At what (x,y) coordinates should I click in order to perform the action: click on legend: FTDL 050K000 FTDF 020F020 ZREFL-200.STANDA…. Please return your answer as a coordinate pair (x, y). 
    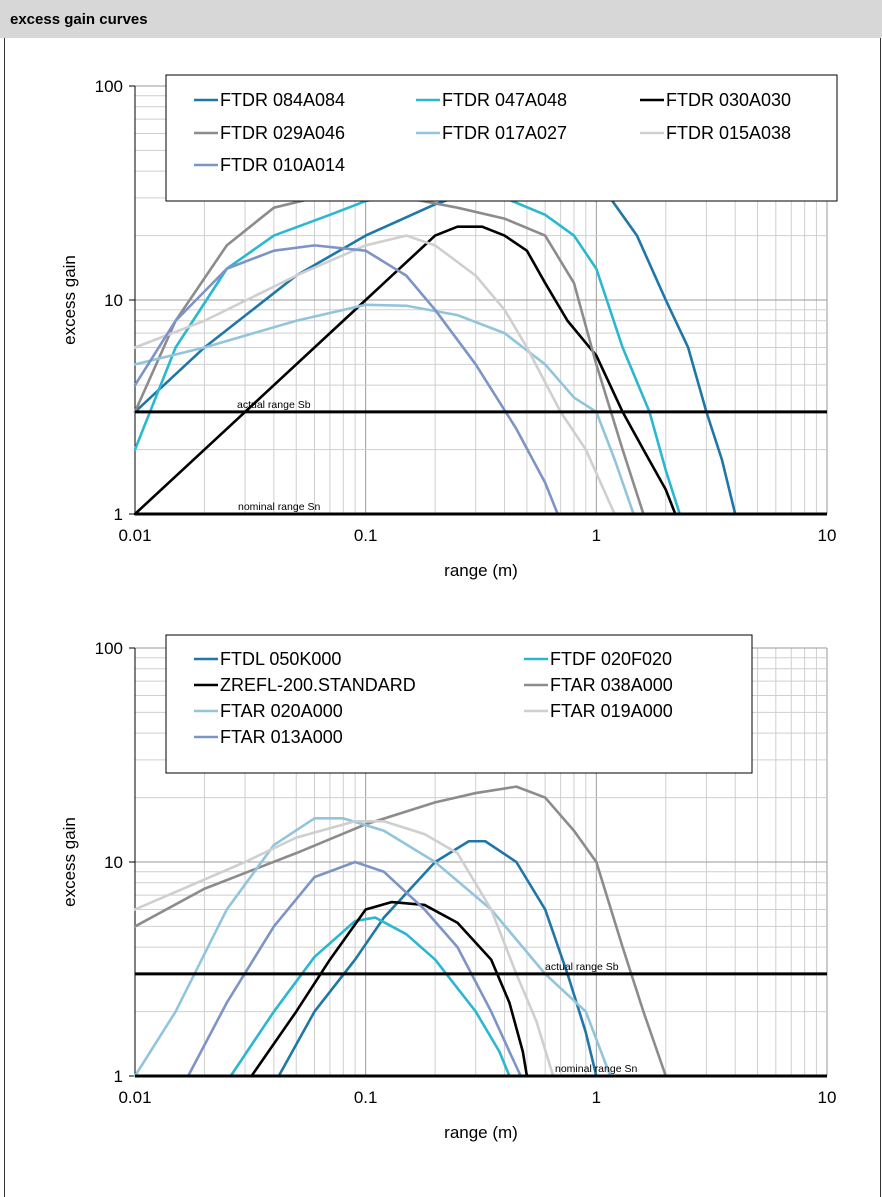
    Looking at the image, I should click on (459, 704).